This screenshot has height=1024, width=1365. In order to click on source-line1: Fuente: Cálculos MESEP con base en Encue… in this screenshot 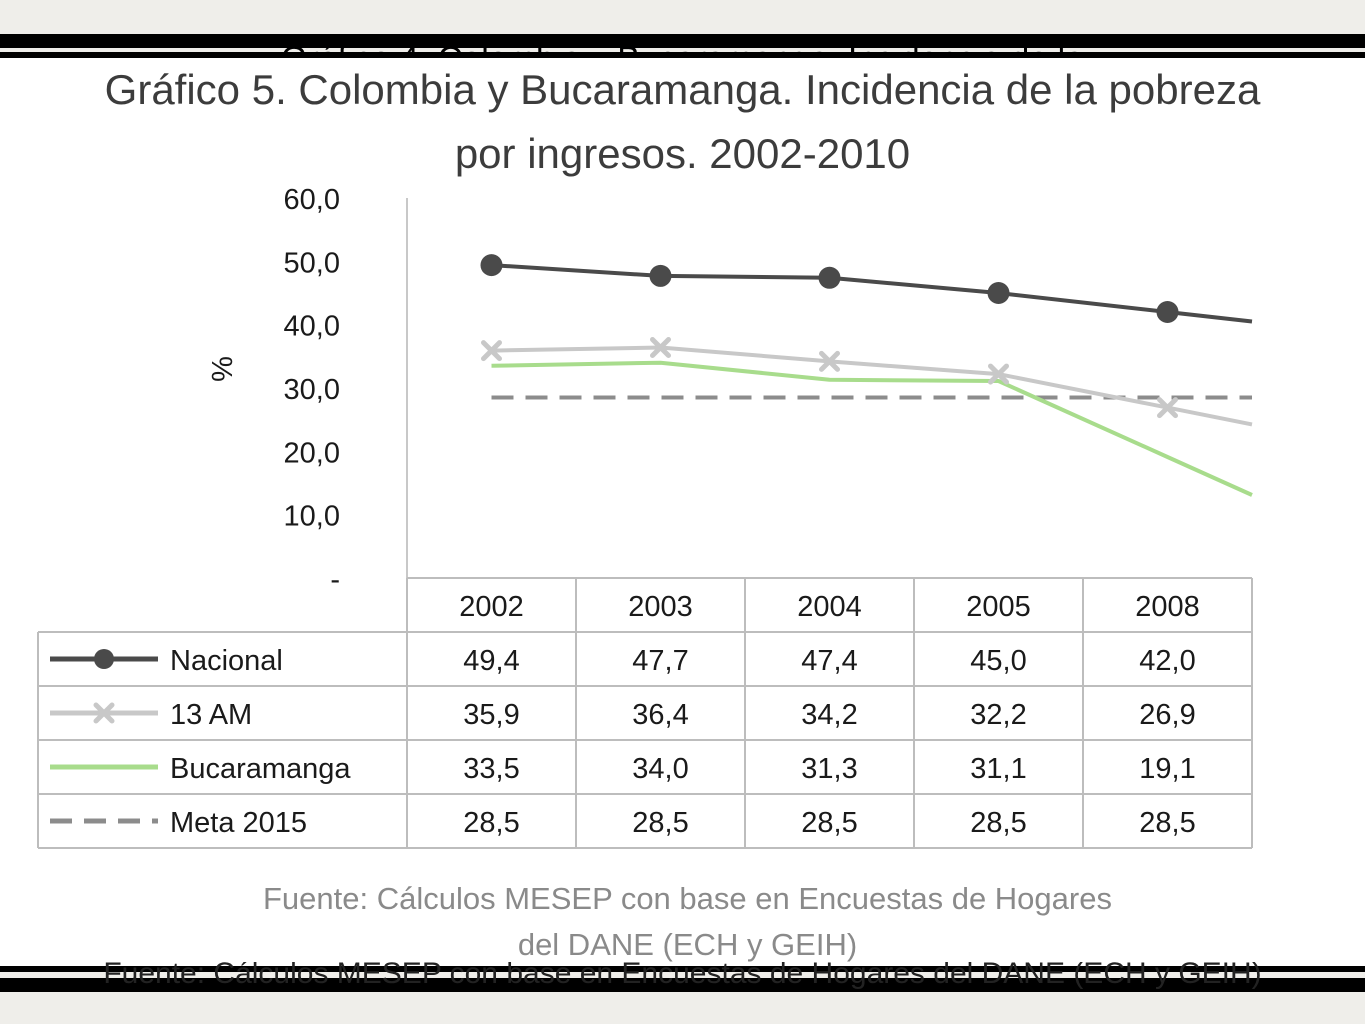, I will do `click(687, 898)`.